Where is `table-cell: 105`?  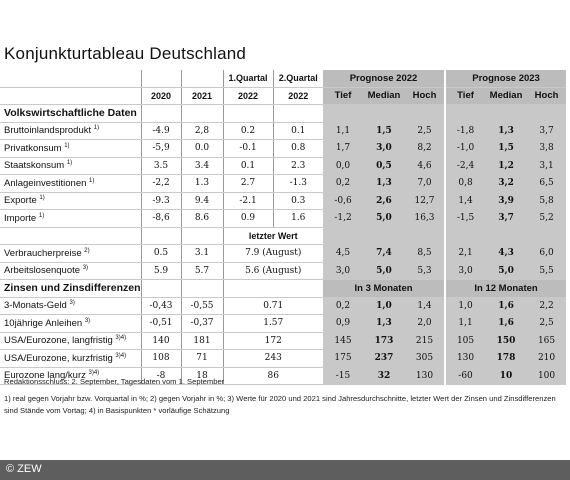
table-cell: 105 is located at coordinates (465, 341).